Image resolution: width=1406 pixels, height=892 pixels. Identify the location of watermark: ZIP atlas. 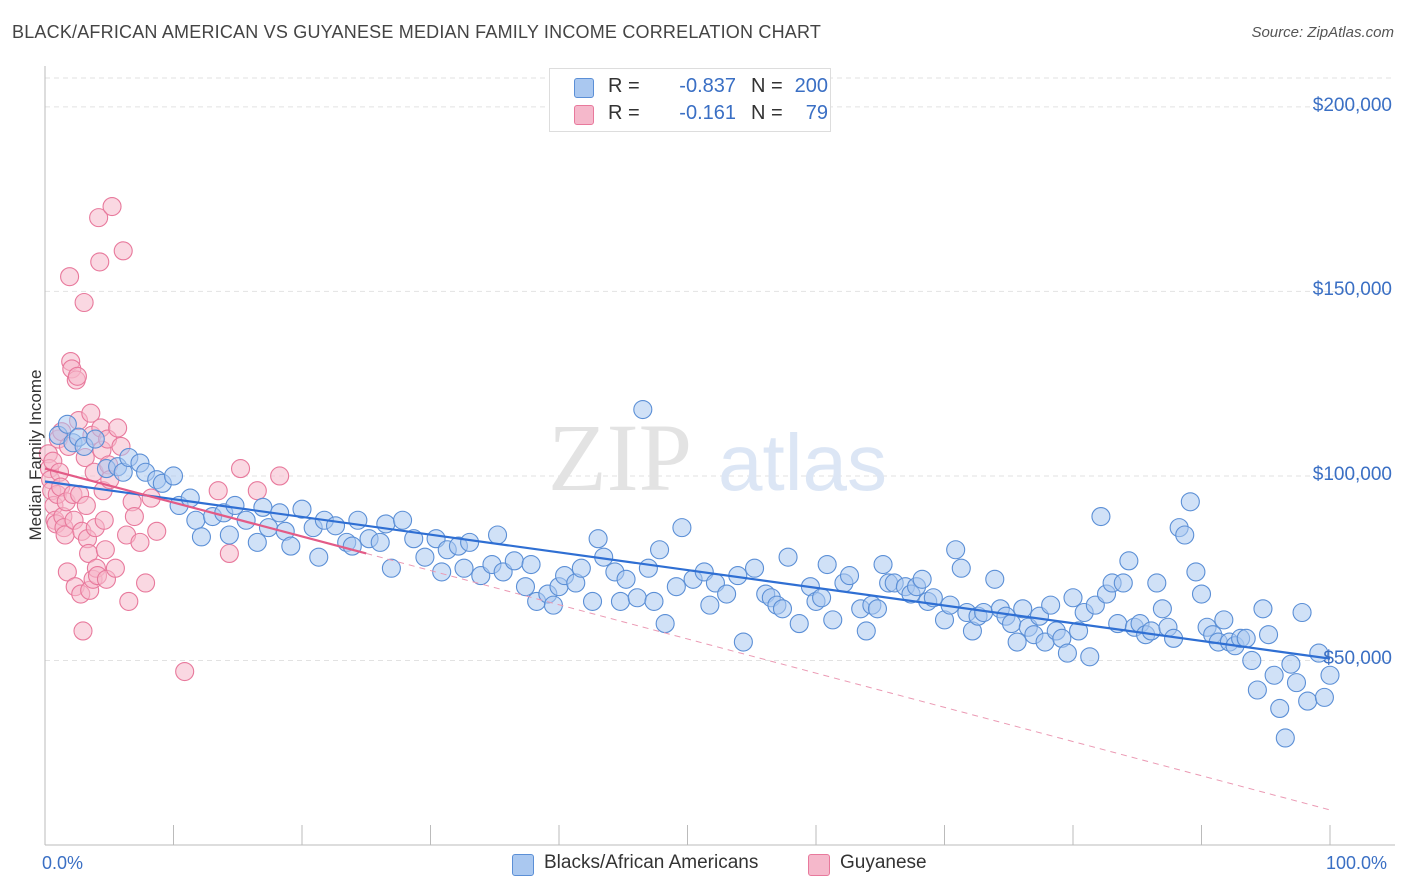
(717, 457).